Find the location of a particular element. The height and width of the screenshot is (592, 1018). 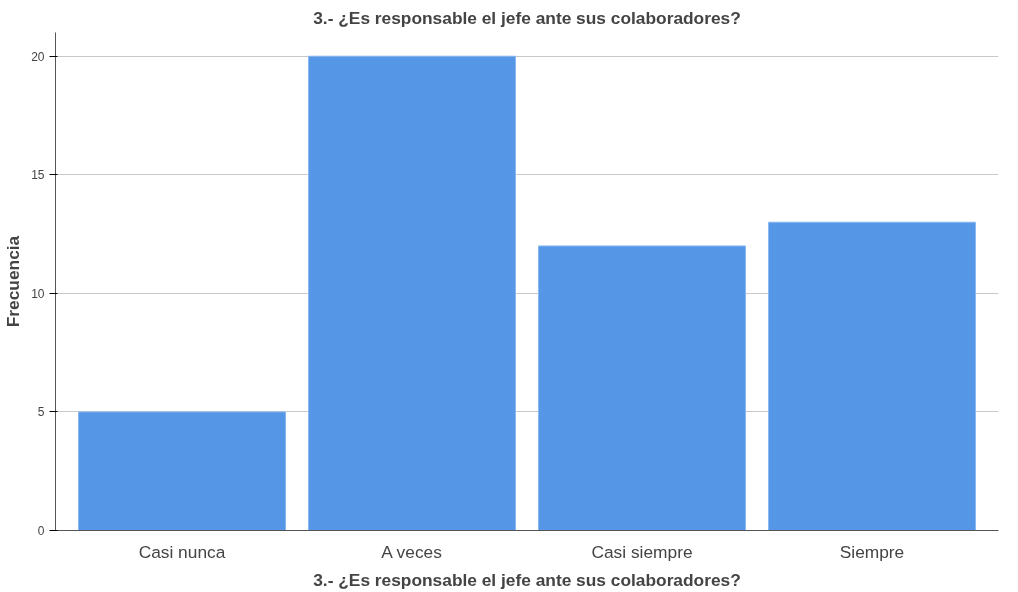

y-tick-label: 15 is located at coordinates (38, 175).